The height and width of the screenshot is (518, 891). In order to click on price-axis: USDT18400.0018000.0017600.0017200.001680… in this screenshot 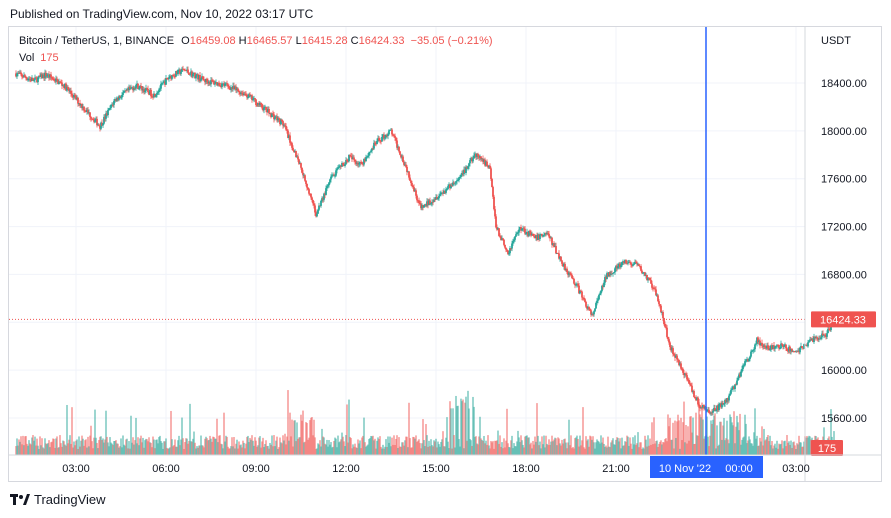, I will do `click(840, 254)`.